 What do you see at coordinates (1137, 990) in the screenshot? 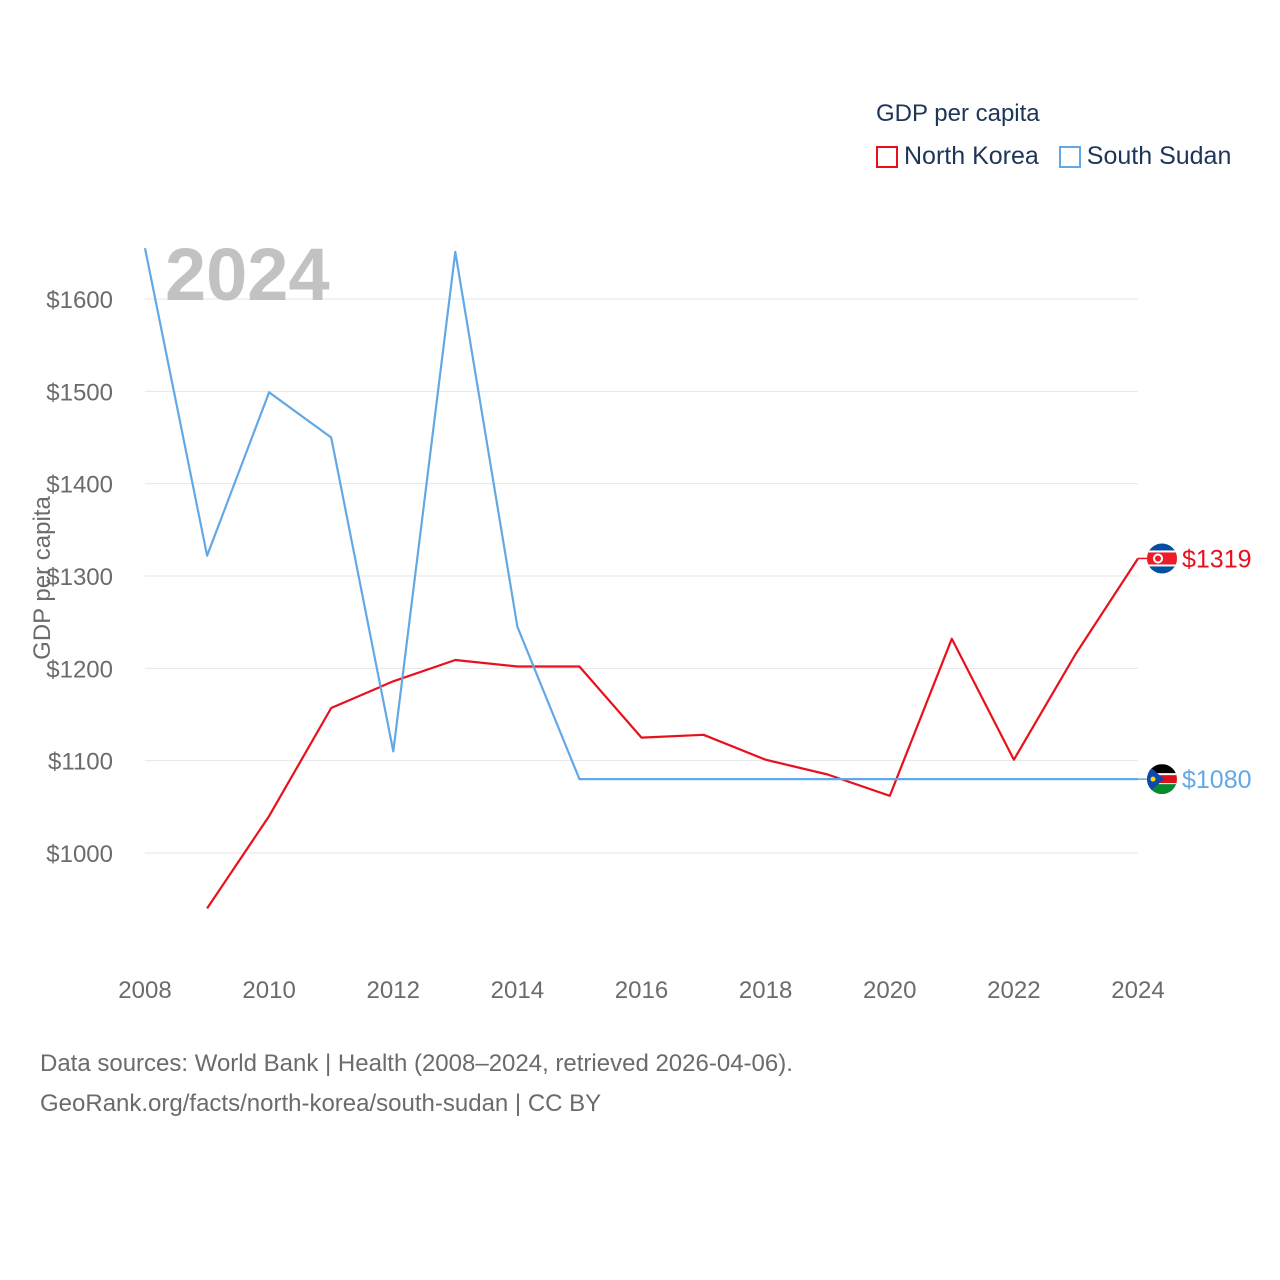
I see `x-tick-label: 2024` at bounding box center [1137, 990].